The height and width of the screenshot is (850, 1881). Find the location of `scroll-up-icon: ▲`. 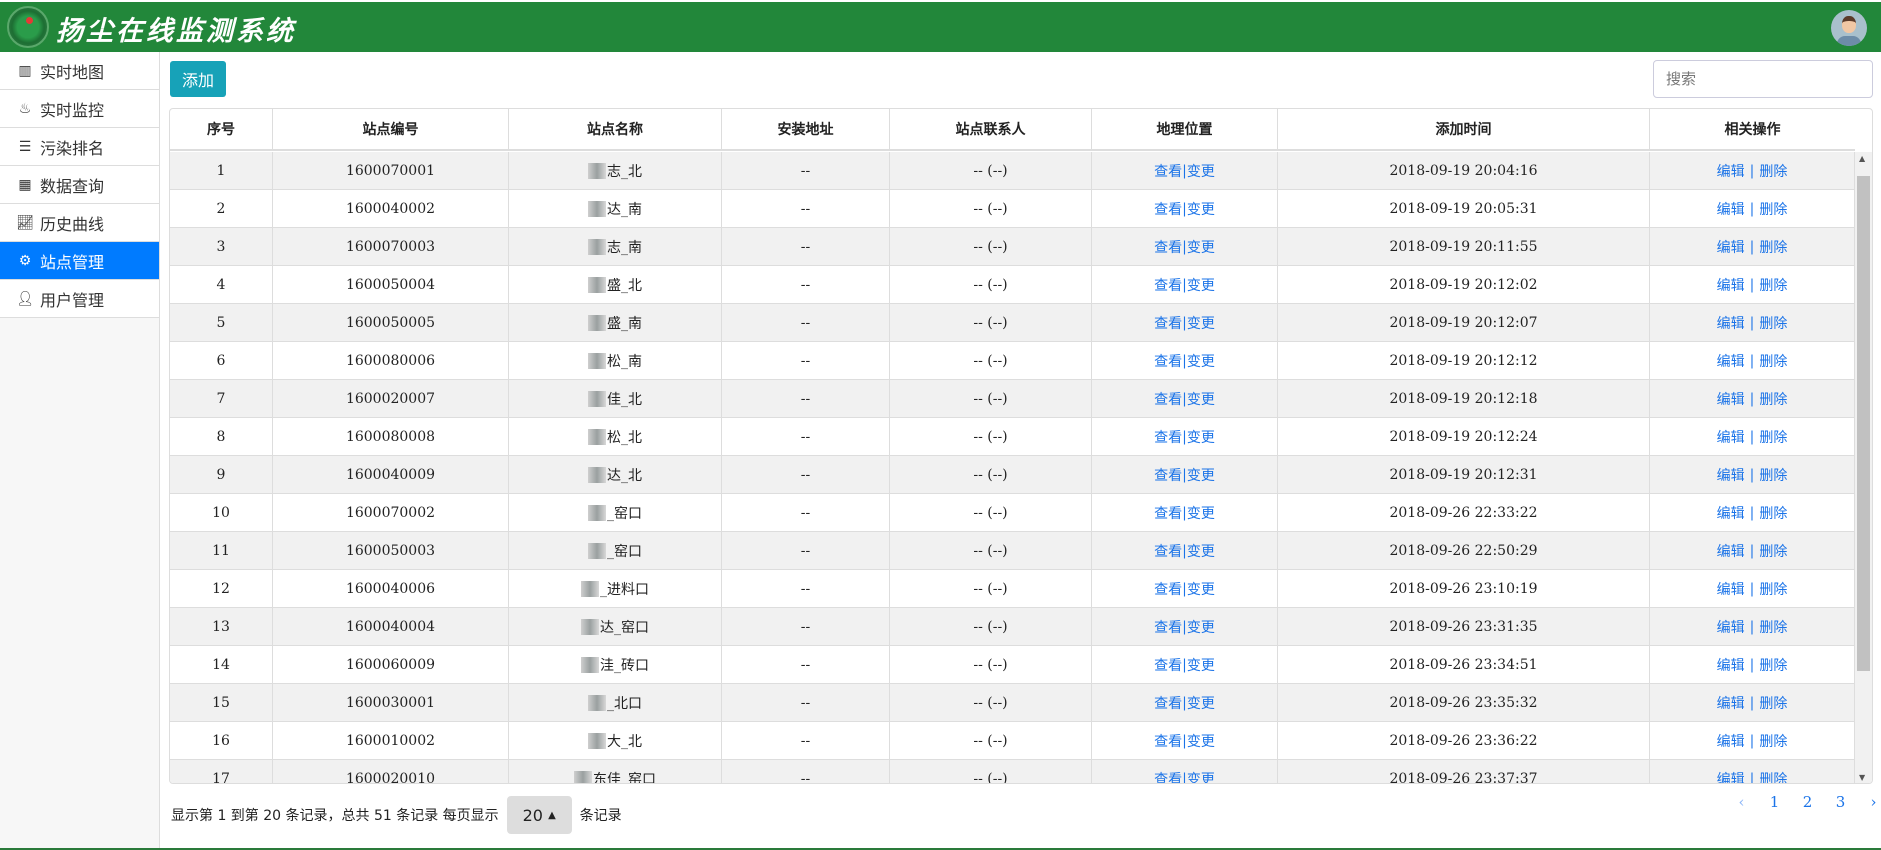

scroll-up-icon: ▲ is located at coordinates (1862, 158).